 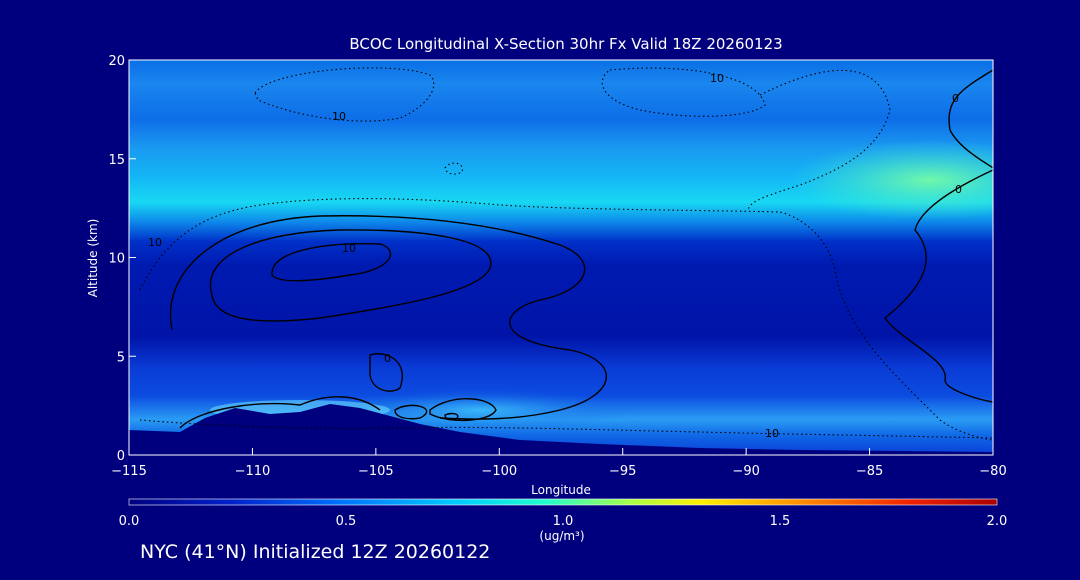 I want to click on x-tick-label: −90, so click(x=745, y=471).